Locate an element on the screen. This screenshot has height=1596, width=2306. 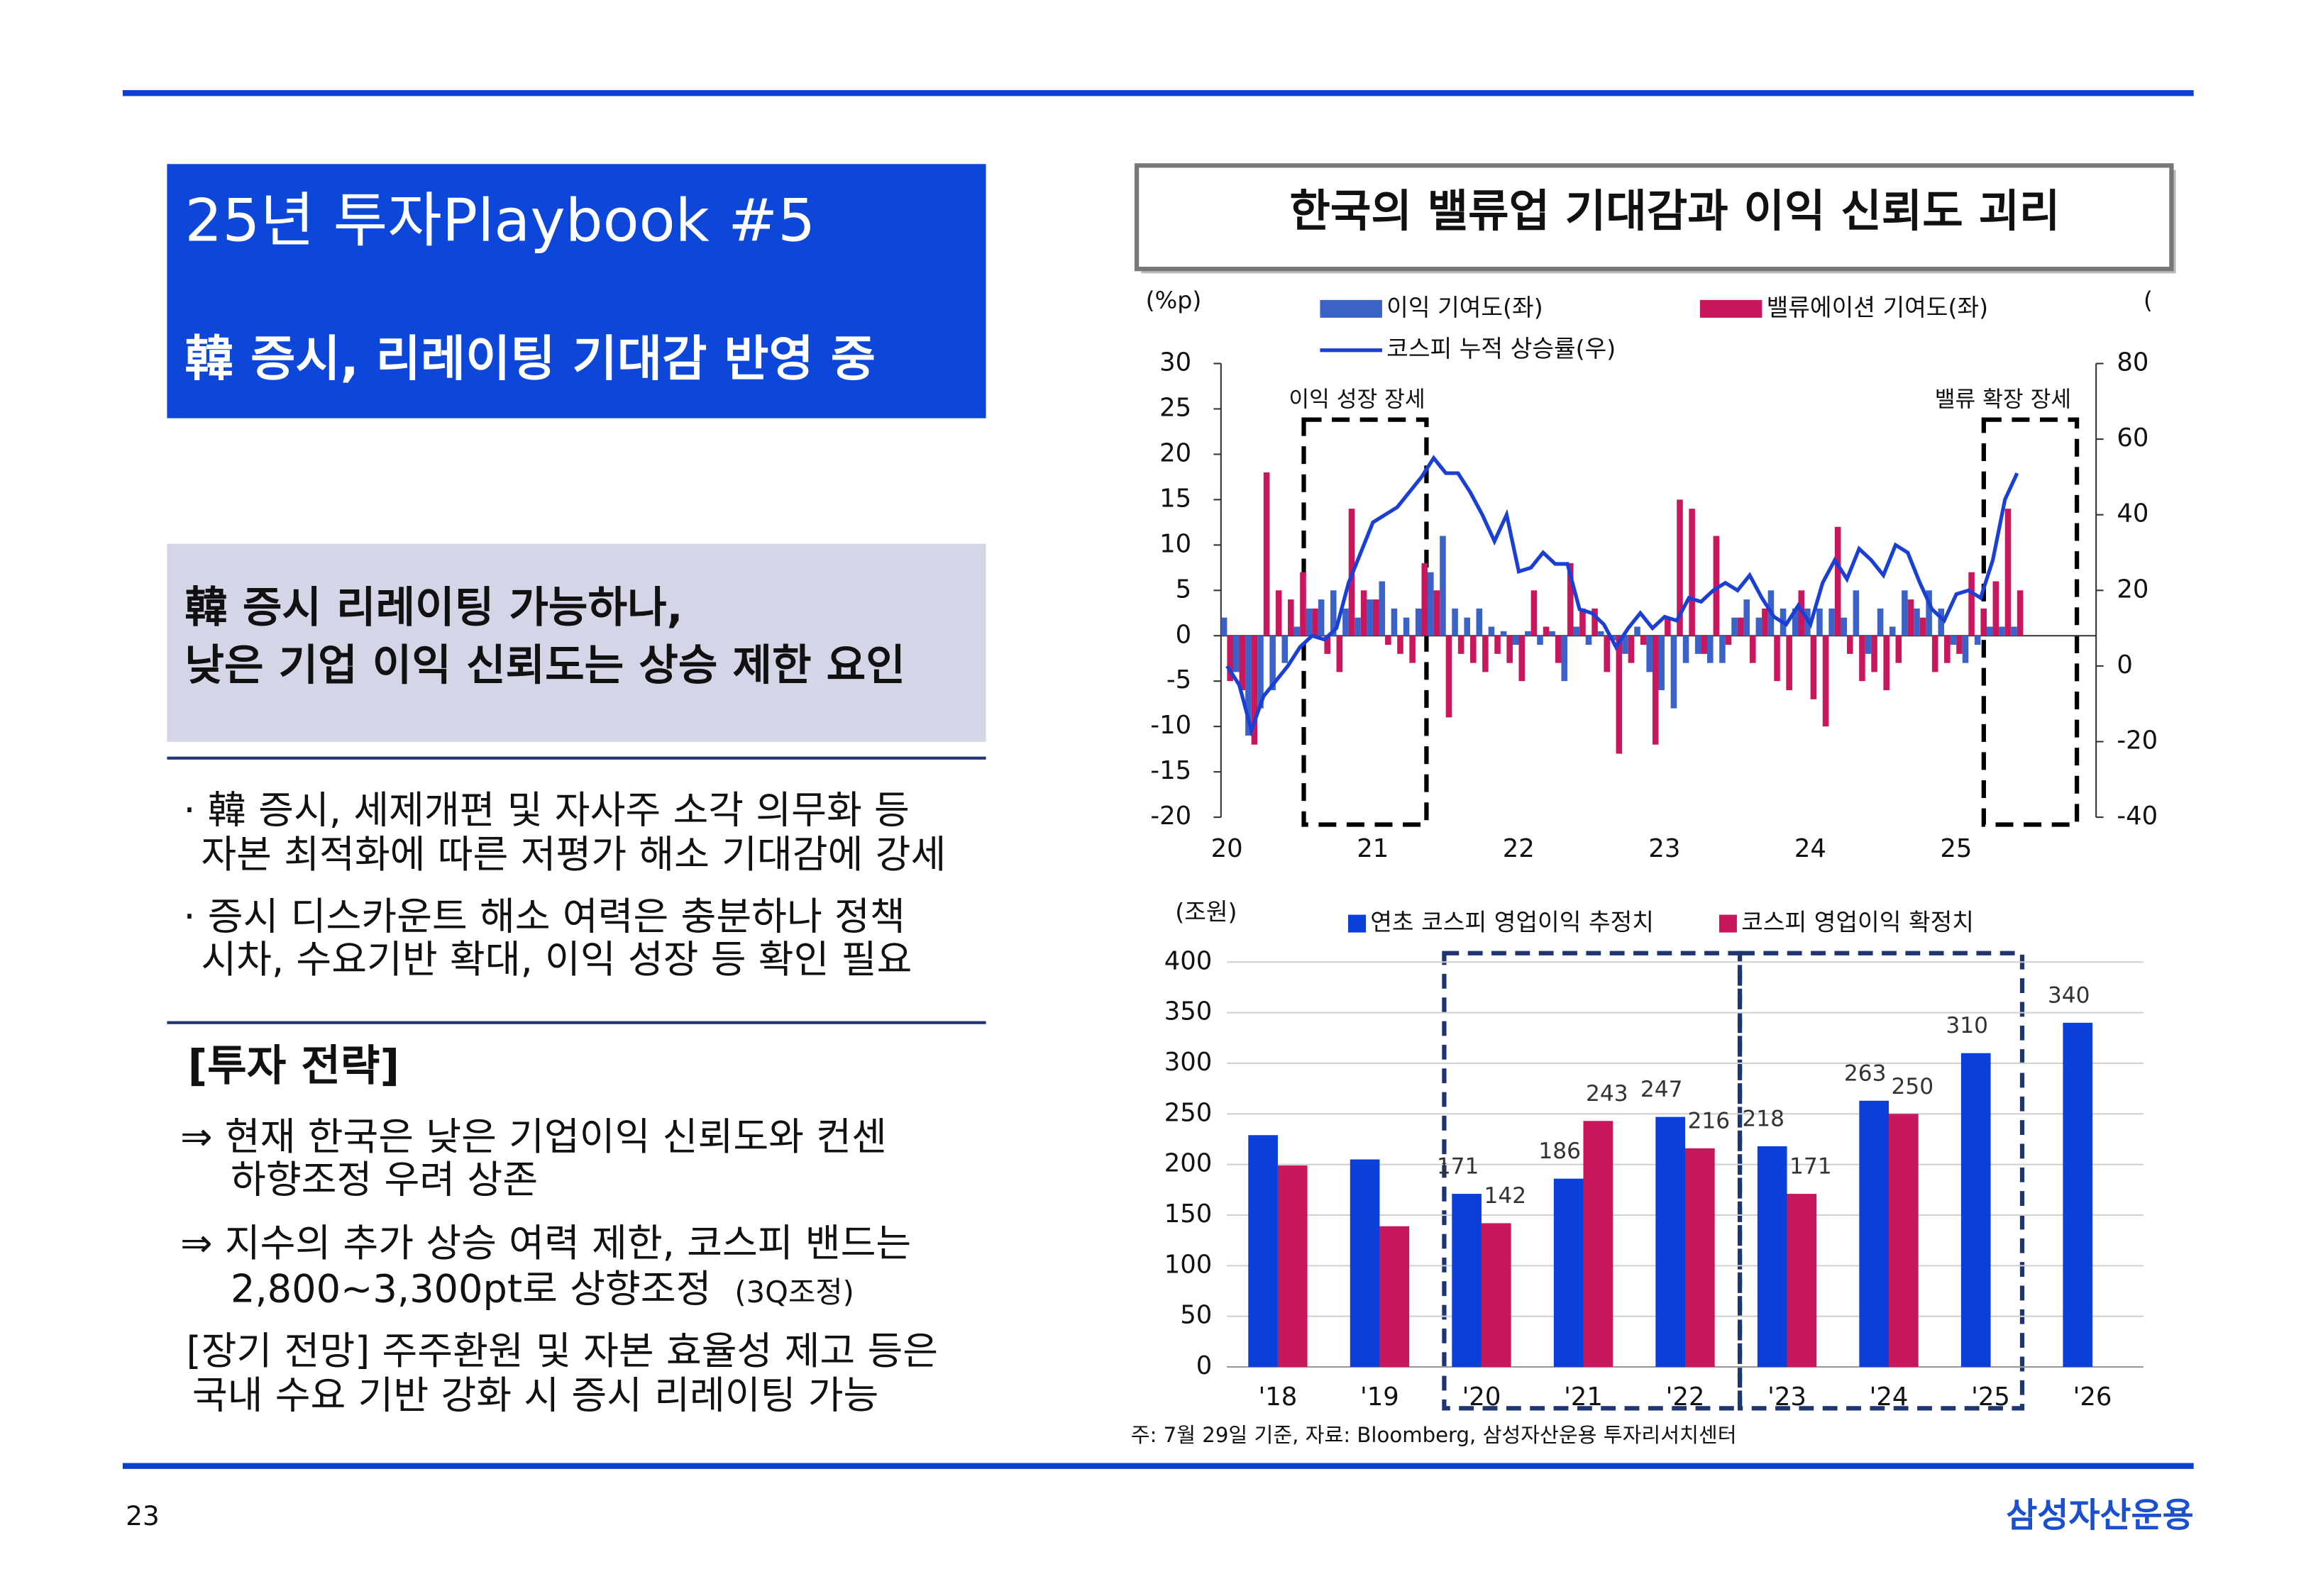
annotation: 이익 성장 장세 is located at coordinates (1357, 400).